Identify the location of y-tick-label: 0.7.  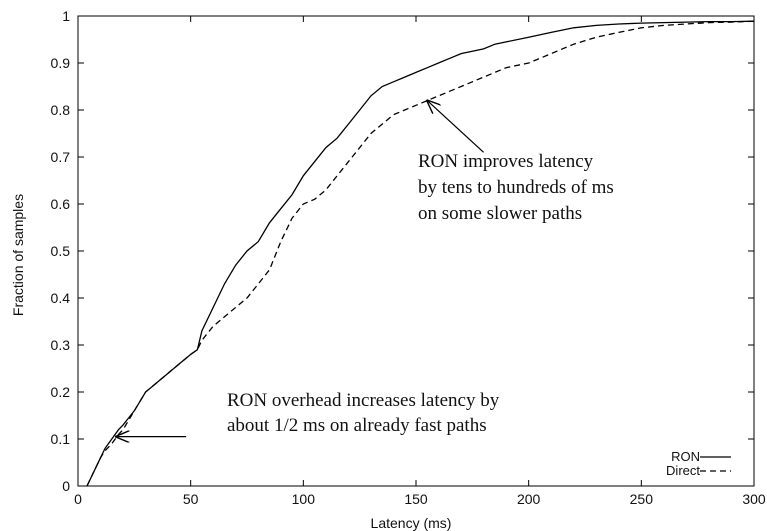
(61, 157).